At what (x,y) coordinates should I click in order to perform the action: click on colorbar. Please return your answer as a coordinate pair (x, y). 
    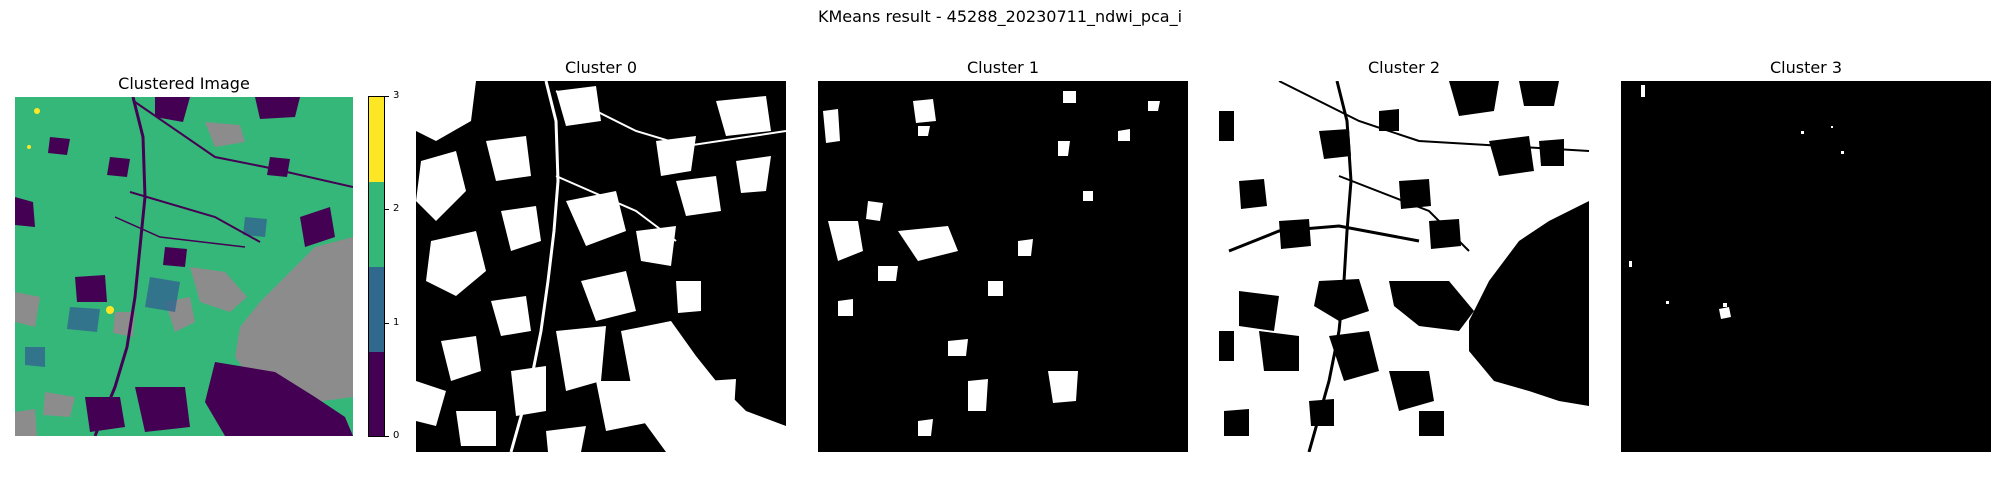
    Looking at the image, I should click on (376, 266).